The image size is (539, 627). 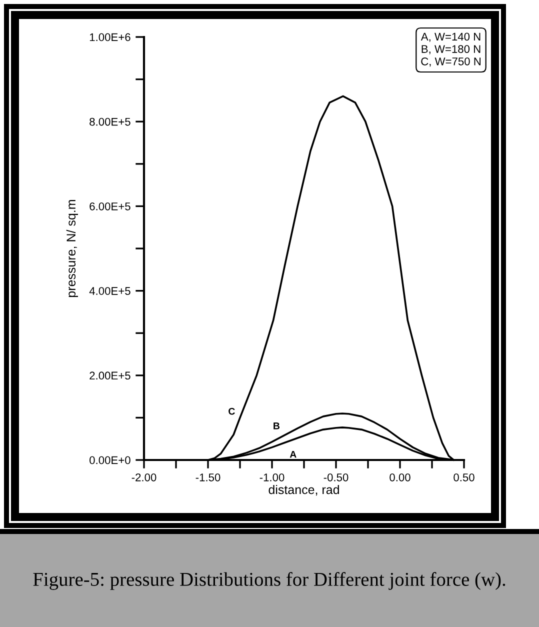 What do you see at coordinates (277, 426) in the screenshot?
I see `series-label: B` at bounding box center [277, 426].